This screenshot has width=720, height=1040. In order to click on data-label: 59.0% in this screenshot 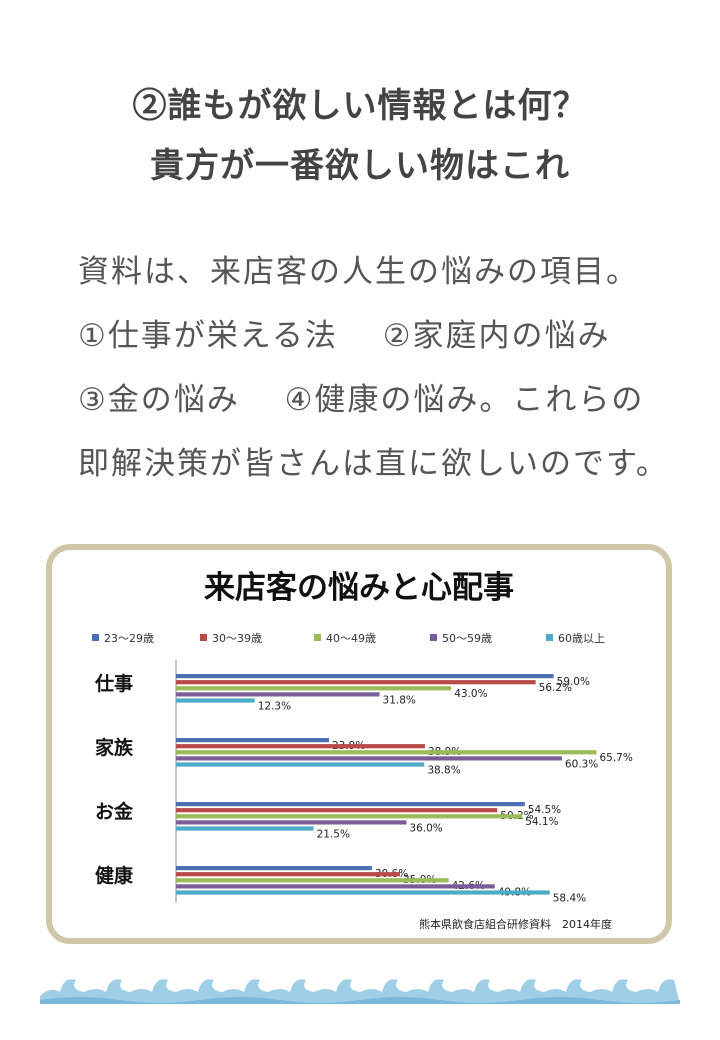, I will do `click(573, 682)`.